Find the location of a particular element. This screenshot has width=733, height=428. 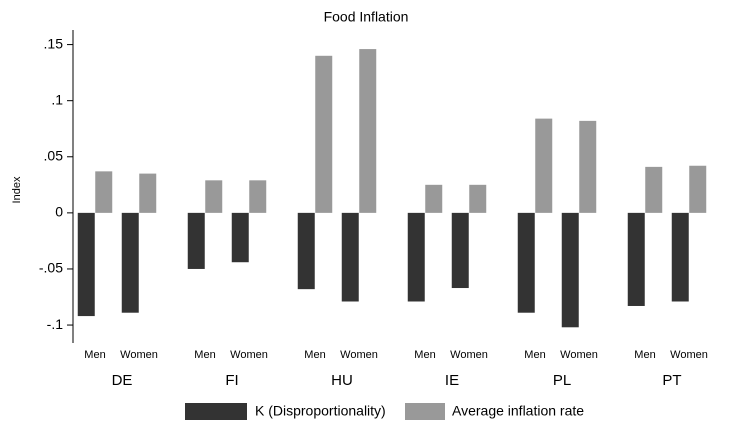

legend-label: Average inflation rate is located at coordinates (518, 411).